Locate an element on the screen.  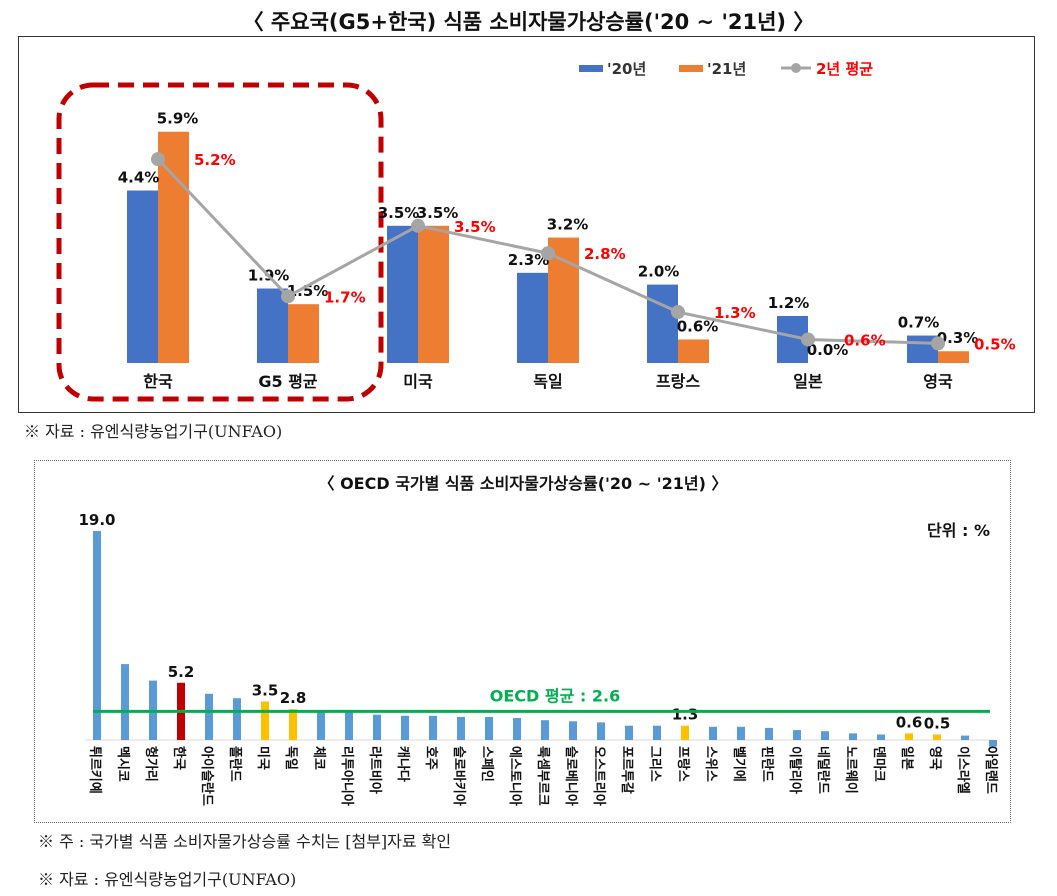
data-label-2021: 0.6% is located at coordinates (698, 326).